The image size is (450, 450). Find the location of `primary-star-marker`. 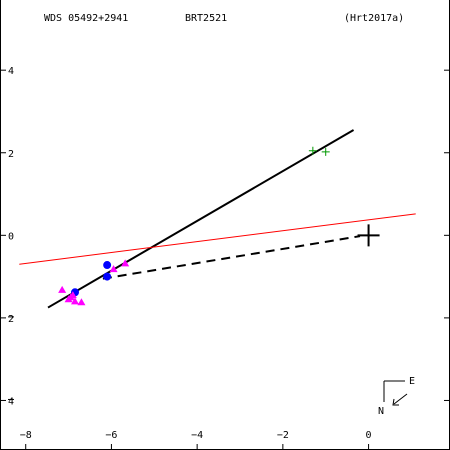

primary-star-marker is located at coordinates (368, 235).